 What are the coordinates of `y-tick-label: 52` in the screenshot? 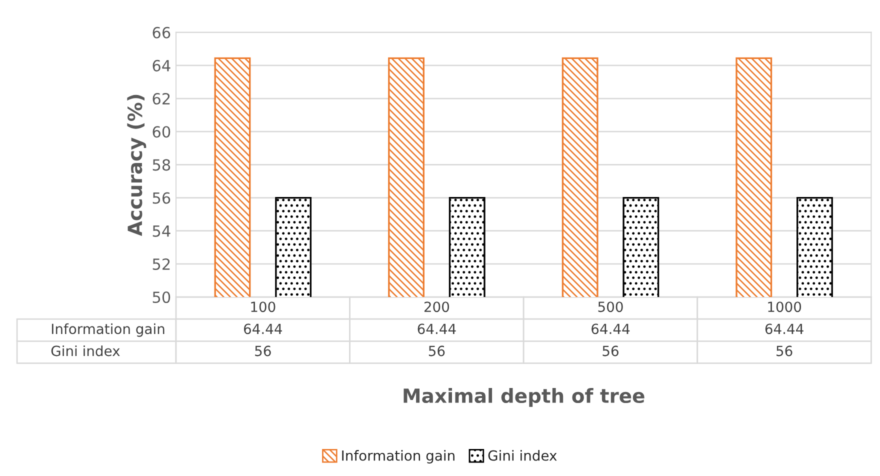 It's located at (161, 264).